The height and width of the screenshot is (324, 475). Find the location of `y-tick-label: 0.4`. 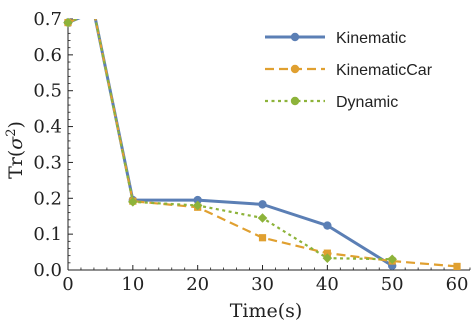

y-tick-label: 0.4 is located at coordinates (47, 127).